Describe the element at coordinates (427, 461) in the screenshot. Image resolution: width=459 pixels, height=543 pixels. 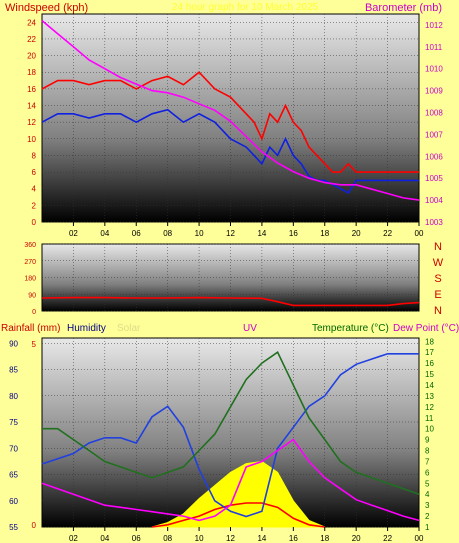
I see `y-tick-label-right: 7` at that location.